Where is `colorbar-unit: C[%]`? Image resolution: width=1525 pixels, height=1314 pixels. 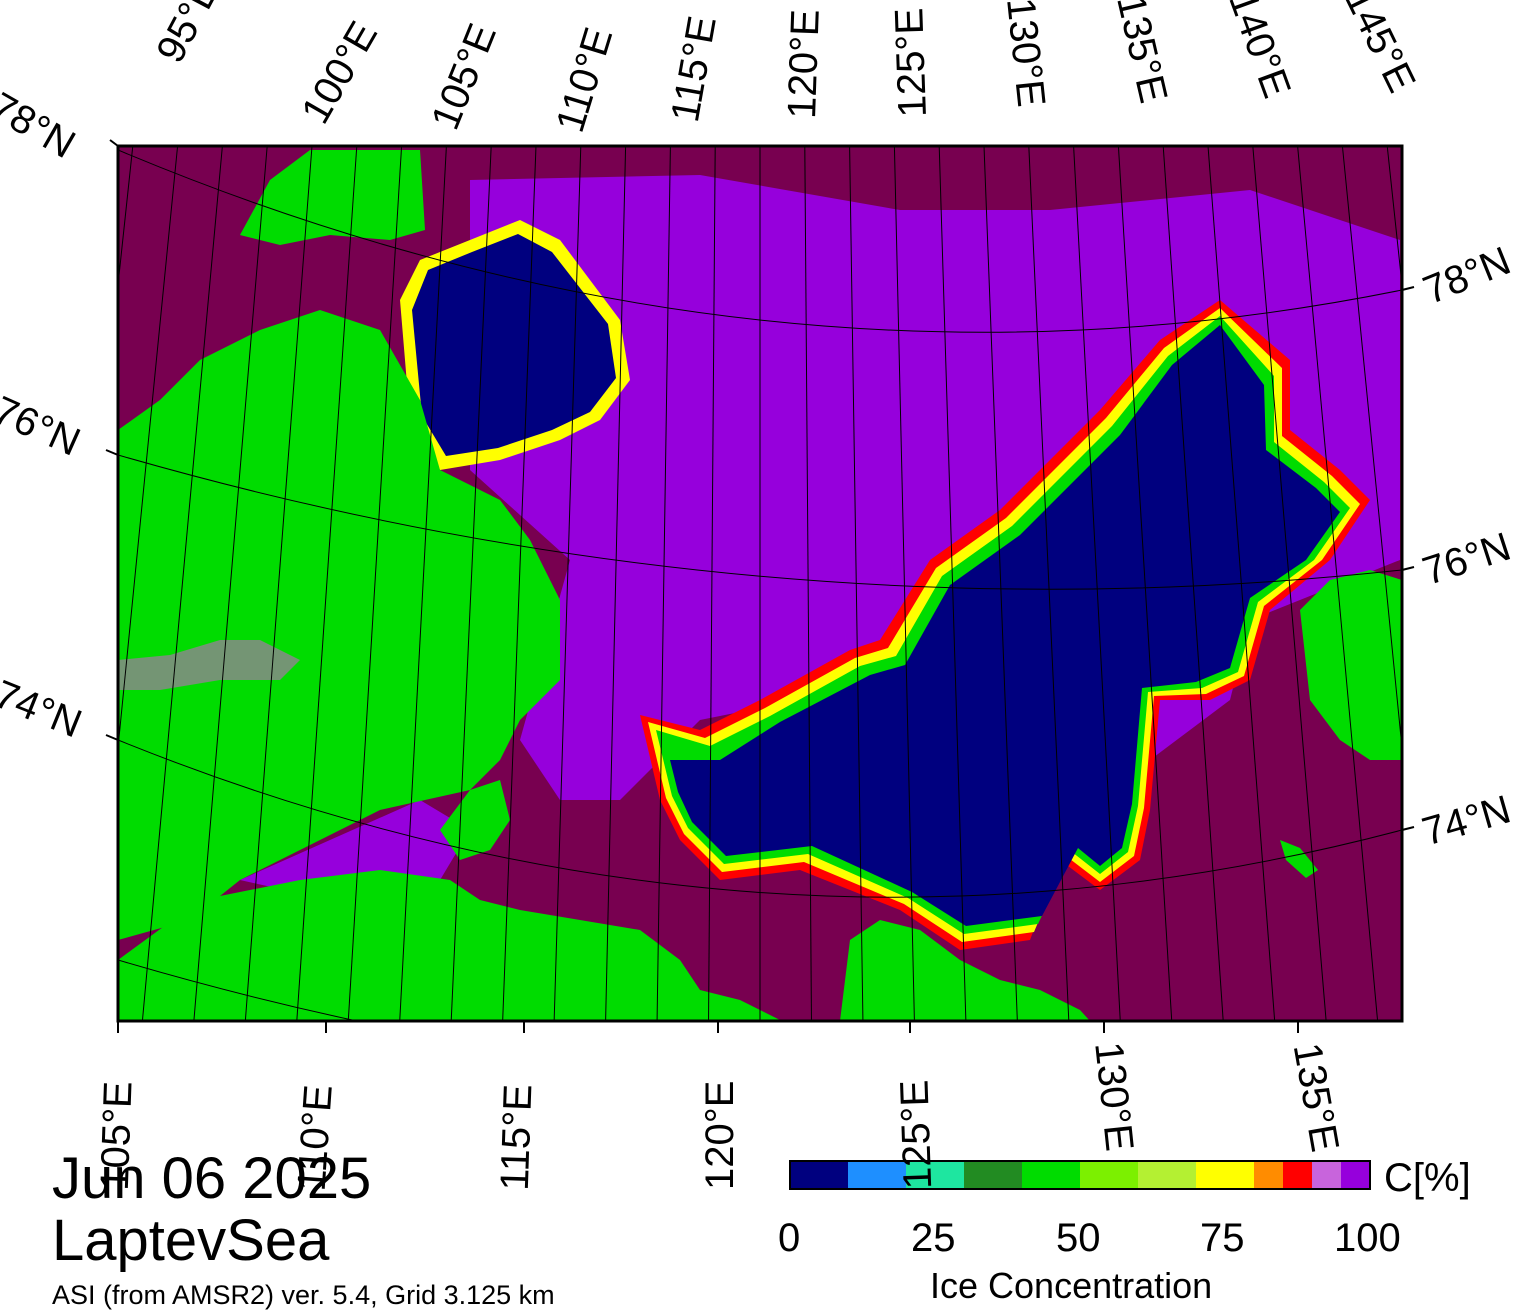
colorbar-unit: C[%] is located at coordinates (1427, 1178).